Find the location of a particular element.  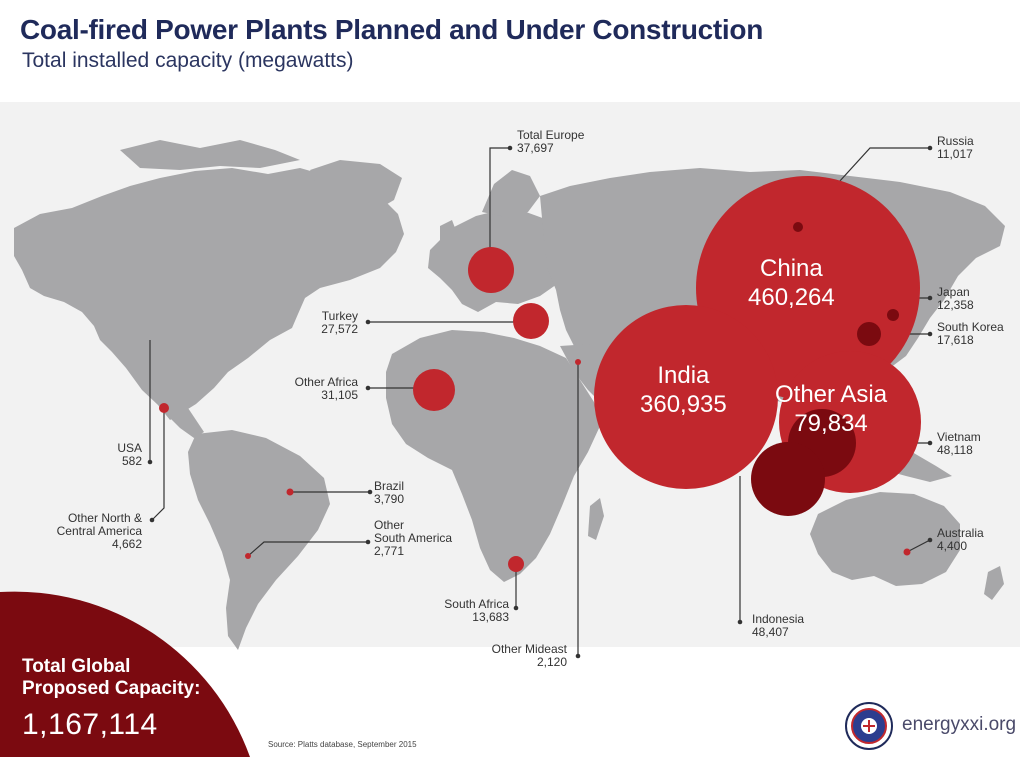

scandinavia-land is located at coordinates (511, 194).